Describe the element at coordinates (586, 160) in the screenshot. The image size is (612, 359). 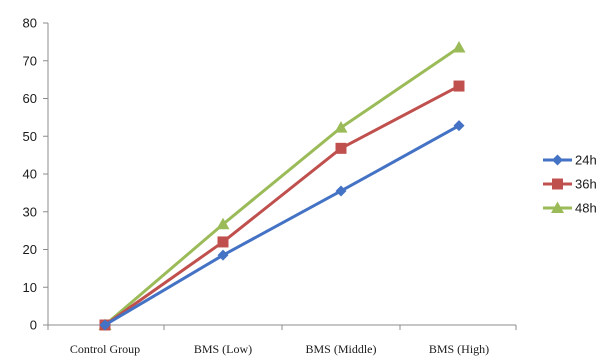
I see `legend-label: 24h` at that location.